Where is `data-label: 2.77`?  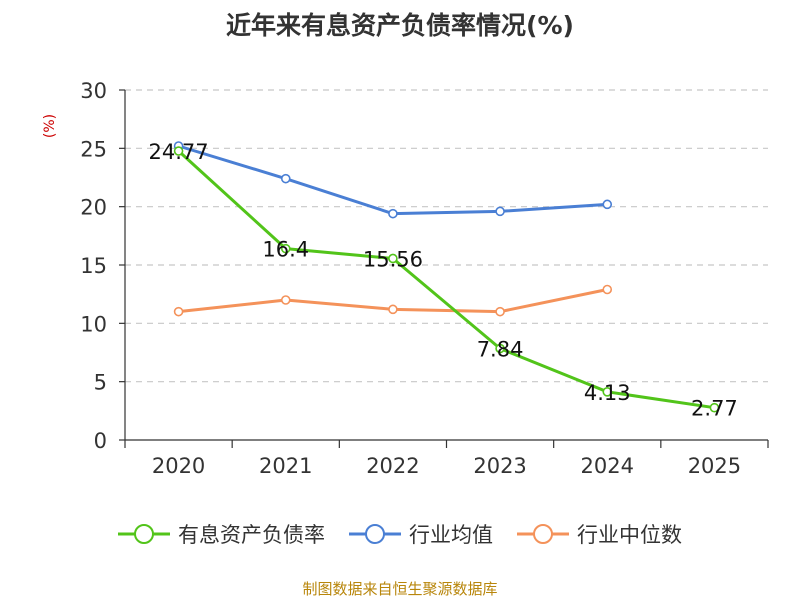 data-label: 2.77 is located at coordinates (714, 409).